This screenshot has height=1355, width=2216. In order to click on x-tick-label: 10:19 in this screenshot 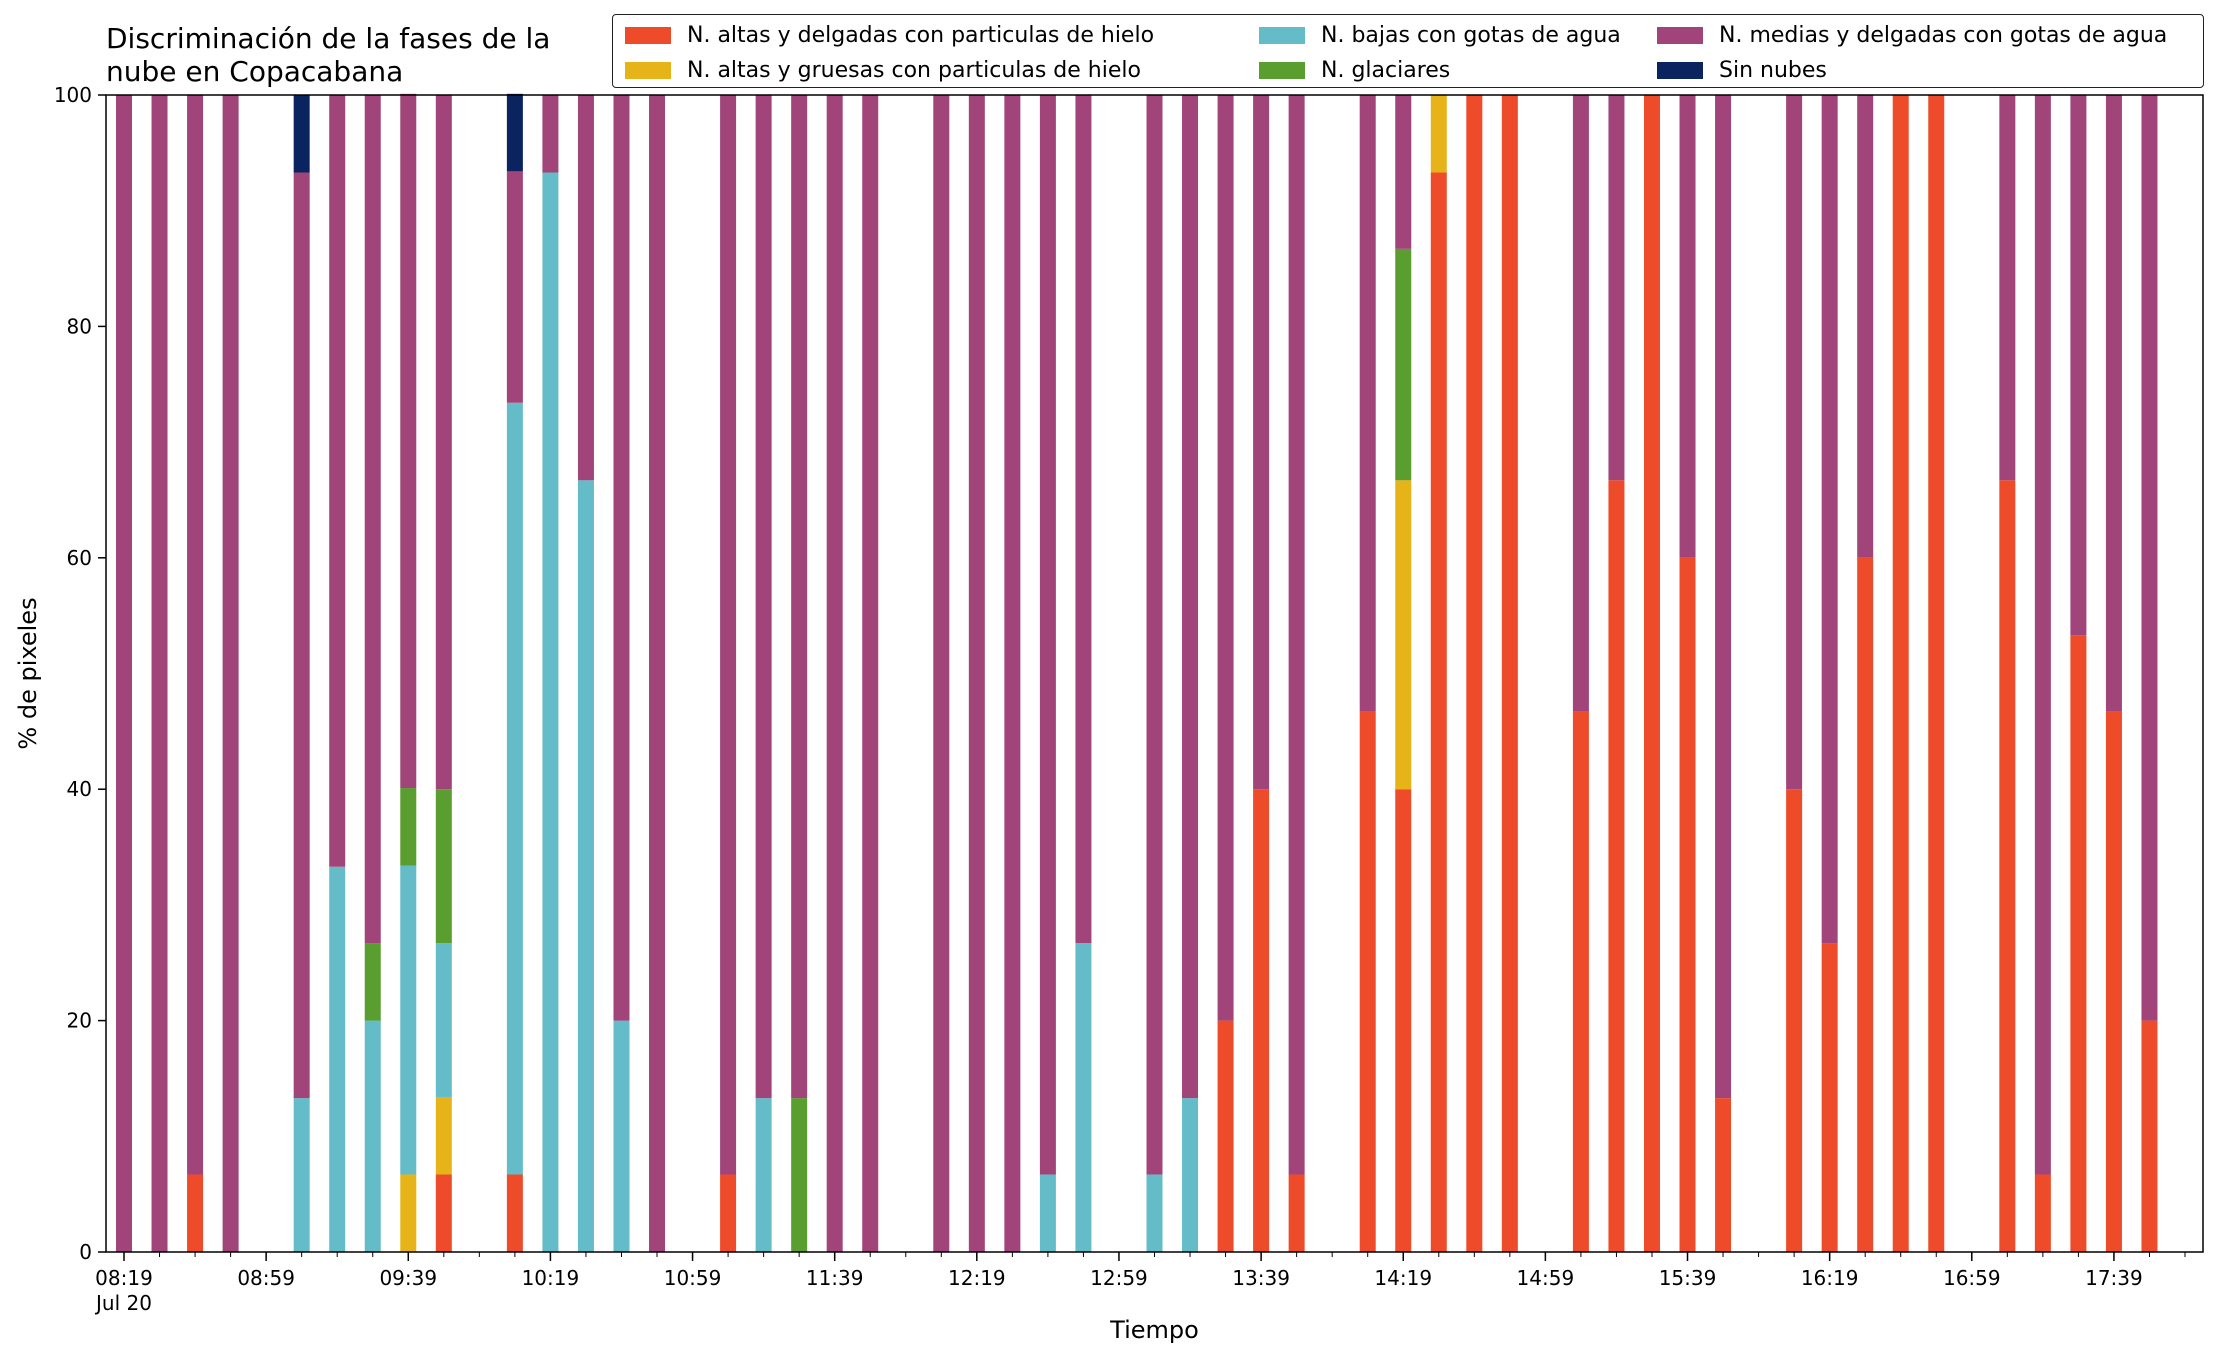, I will do `click(551, 1278)`.